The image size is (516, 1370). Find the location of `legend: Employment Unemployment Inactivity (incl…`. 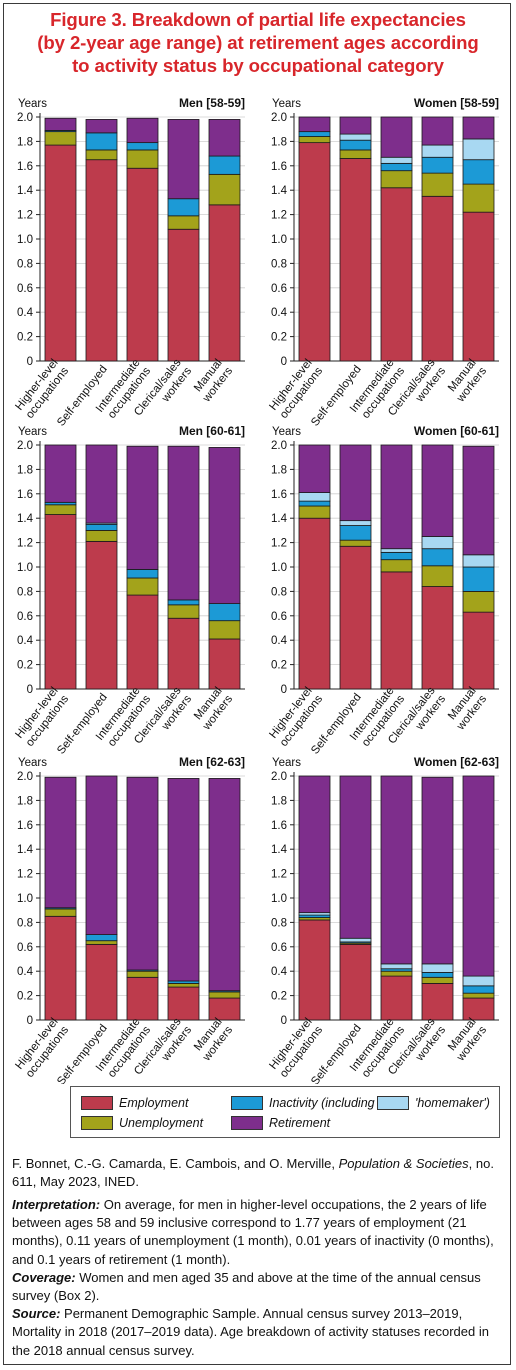

legend: Employment Unemployment Inactivity (incl… is located at coordinates (285, 1112).